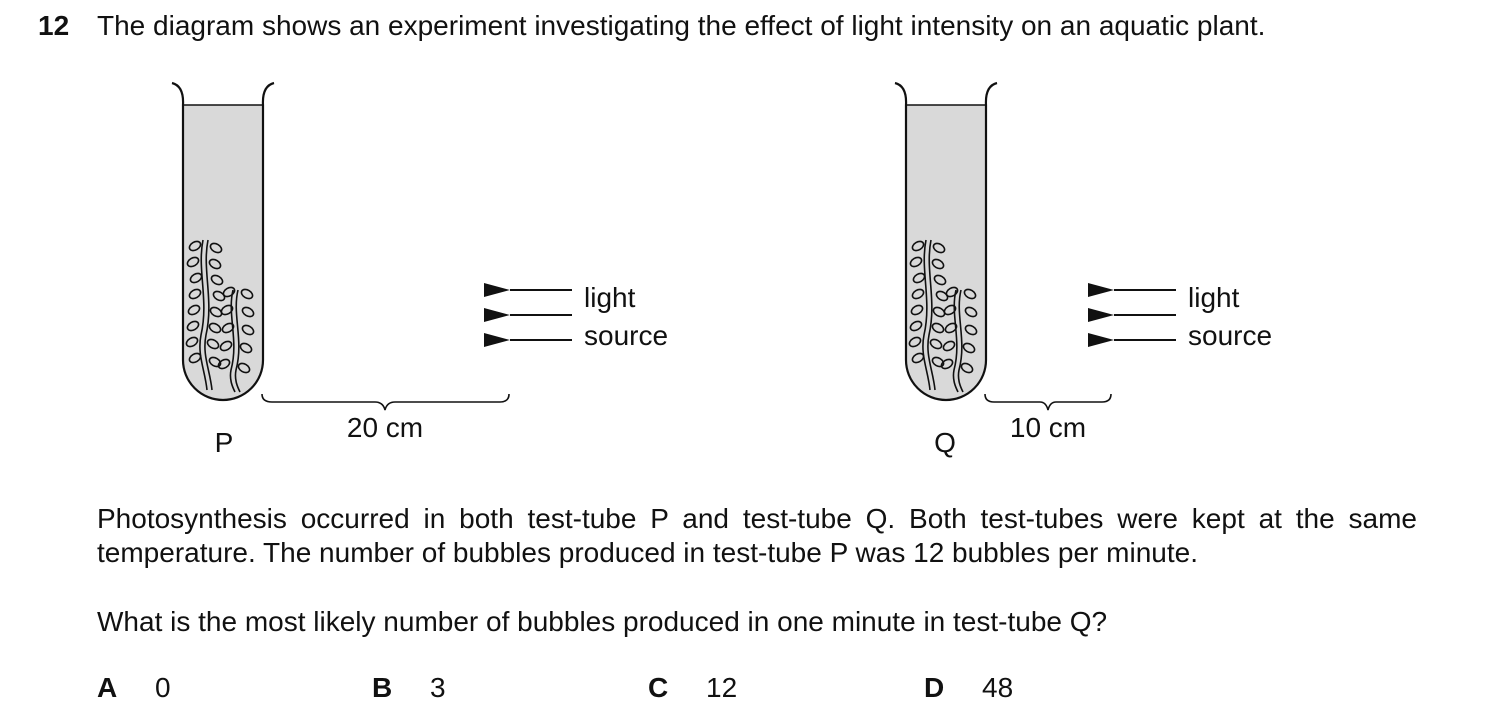  Describe the element at coordinates (1048, 402) in the screenshot. I see `distance-brace-q` at that location.